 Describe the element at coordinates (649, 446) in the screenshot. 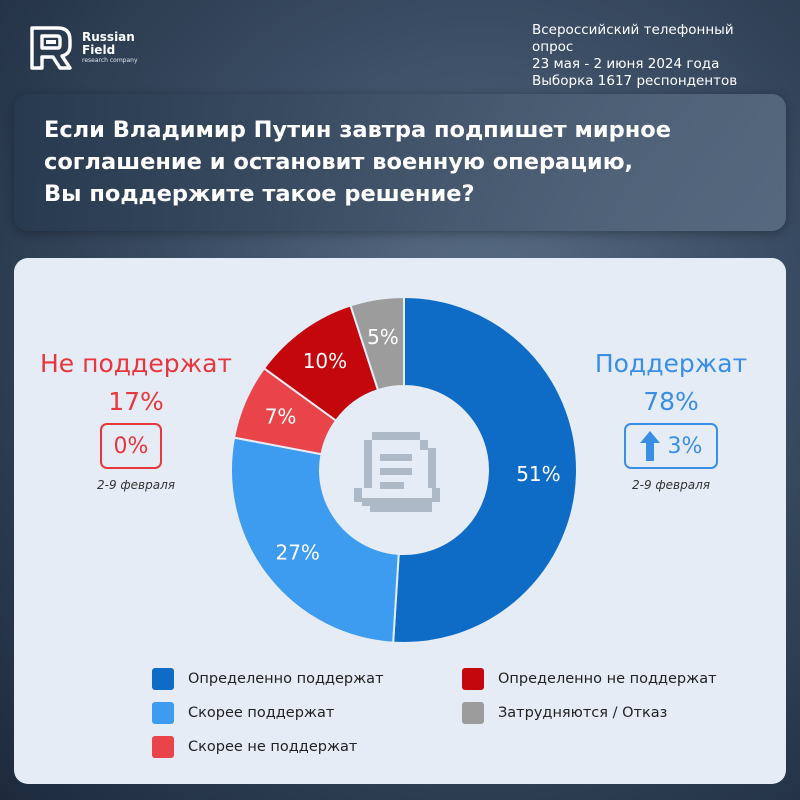

I see `arrow-up-icon` at that location.